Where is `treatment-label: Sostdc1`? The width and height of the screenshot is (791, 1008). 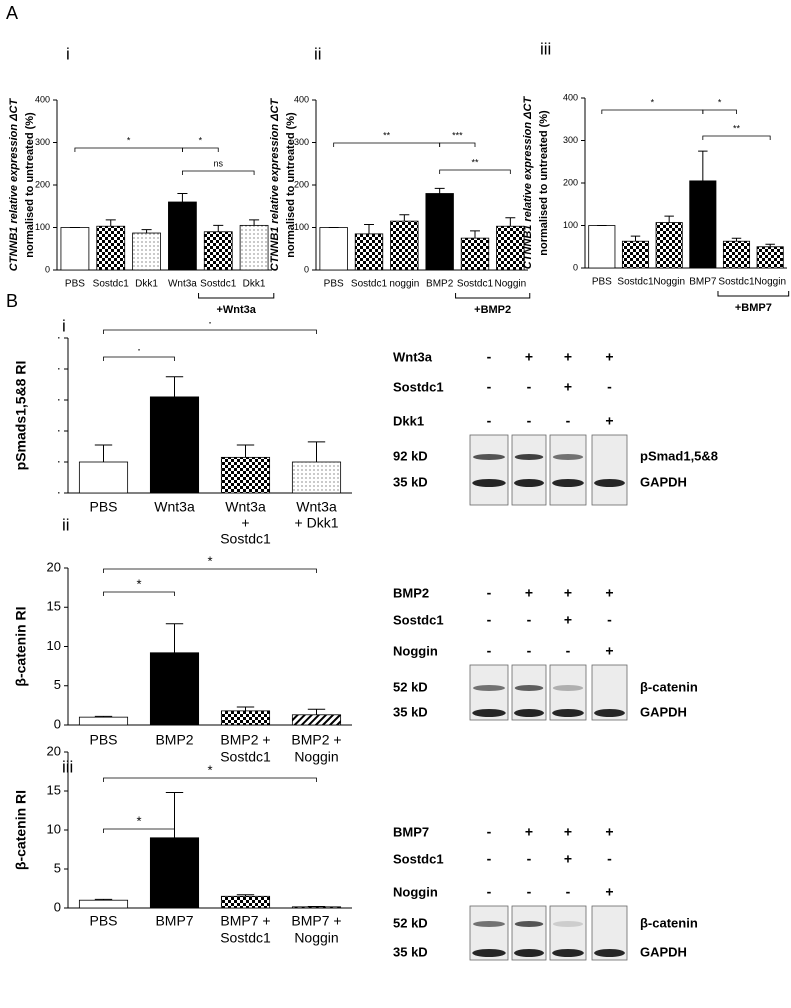 treatment-label: Sostdc1 is located at coordinates (418, 858).